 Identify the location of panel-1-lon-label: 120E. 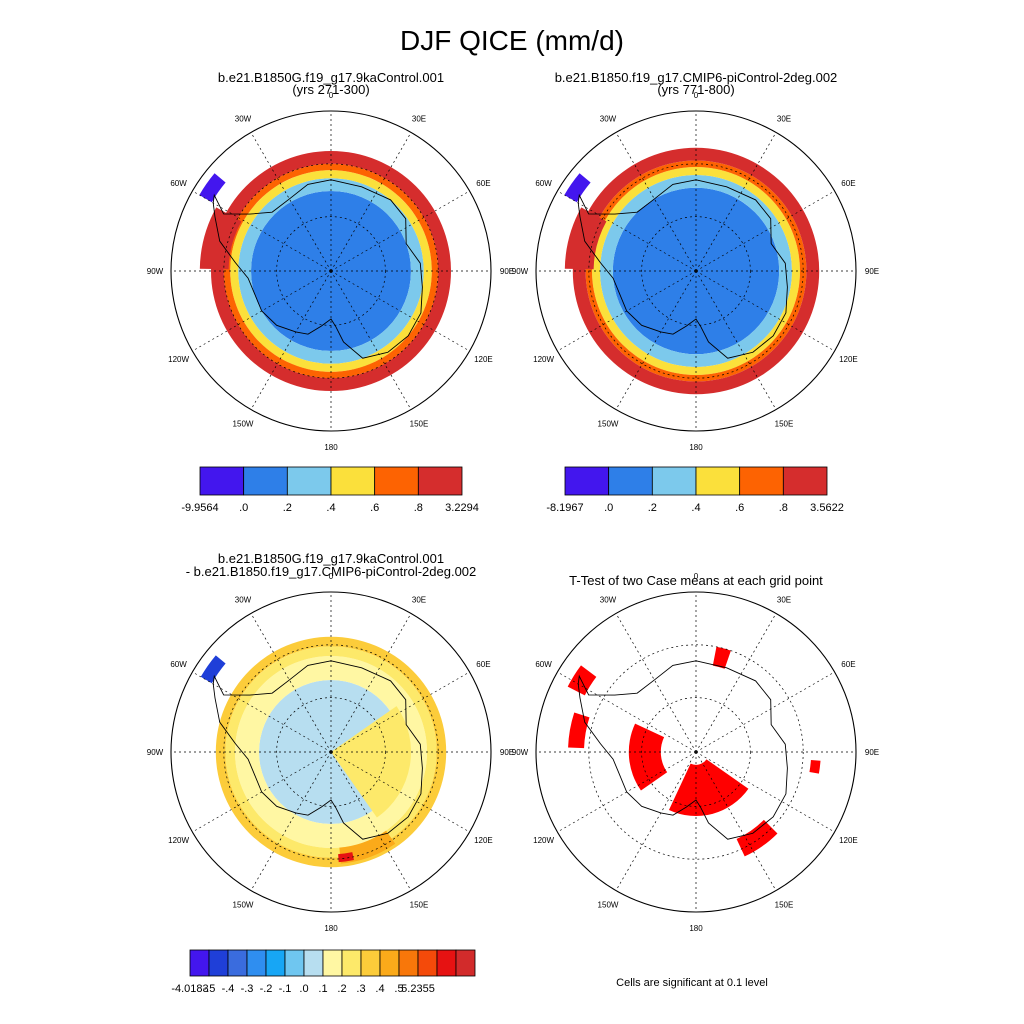
(483, 359).